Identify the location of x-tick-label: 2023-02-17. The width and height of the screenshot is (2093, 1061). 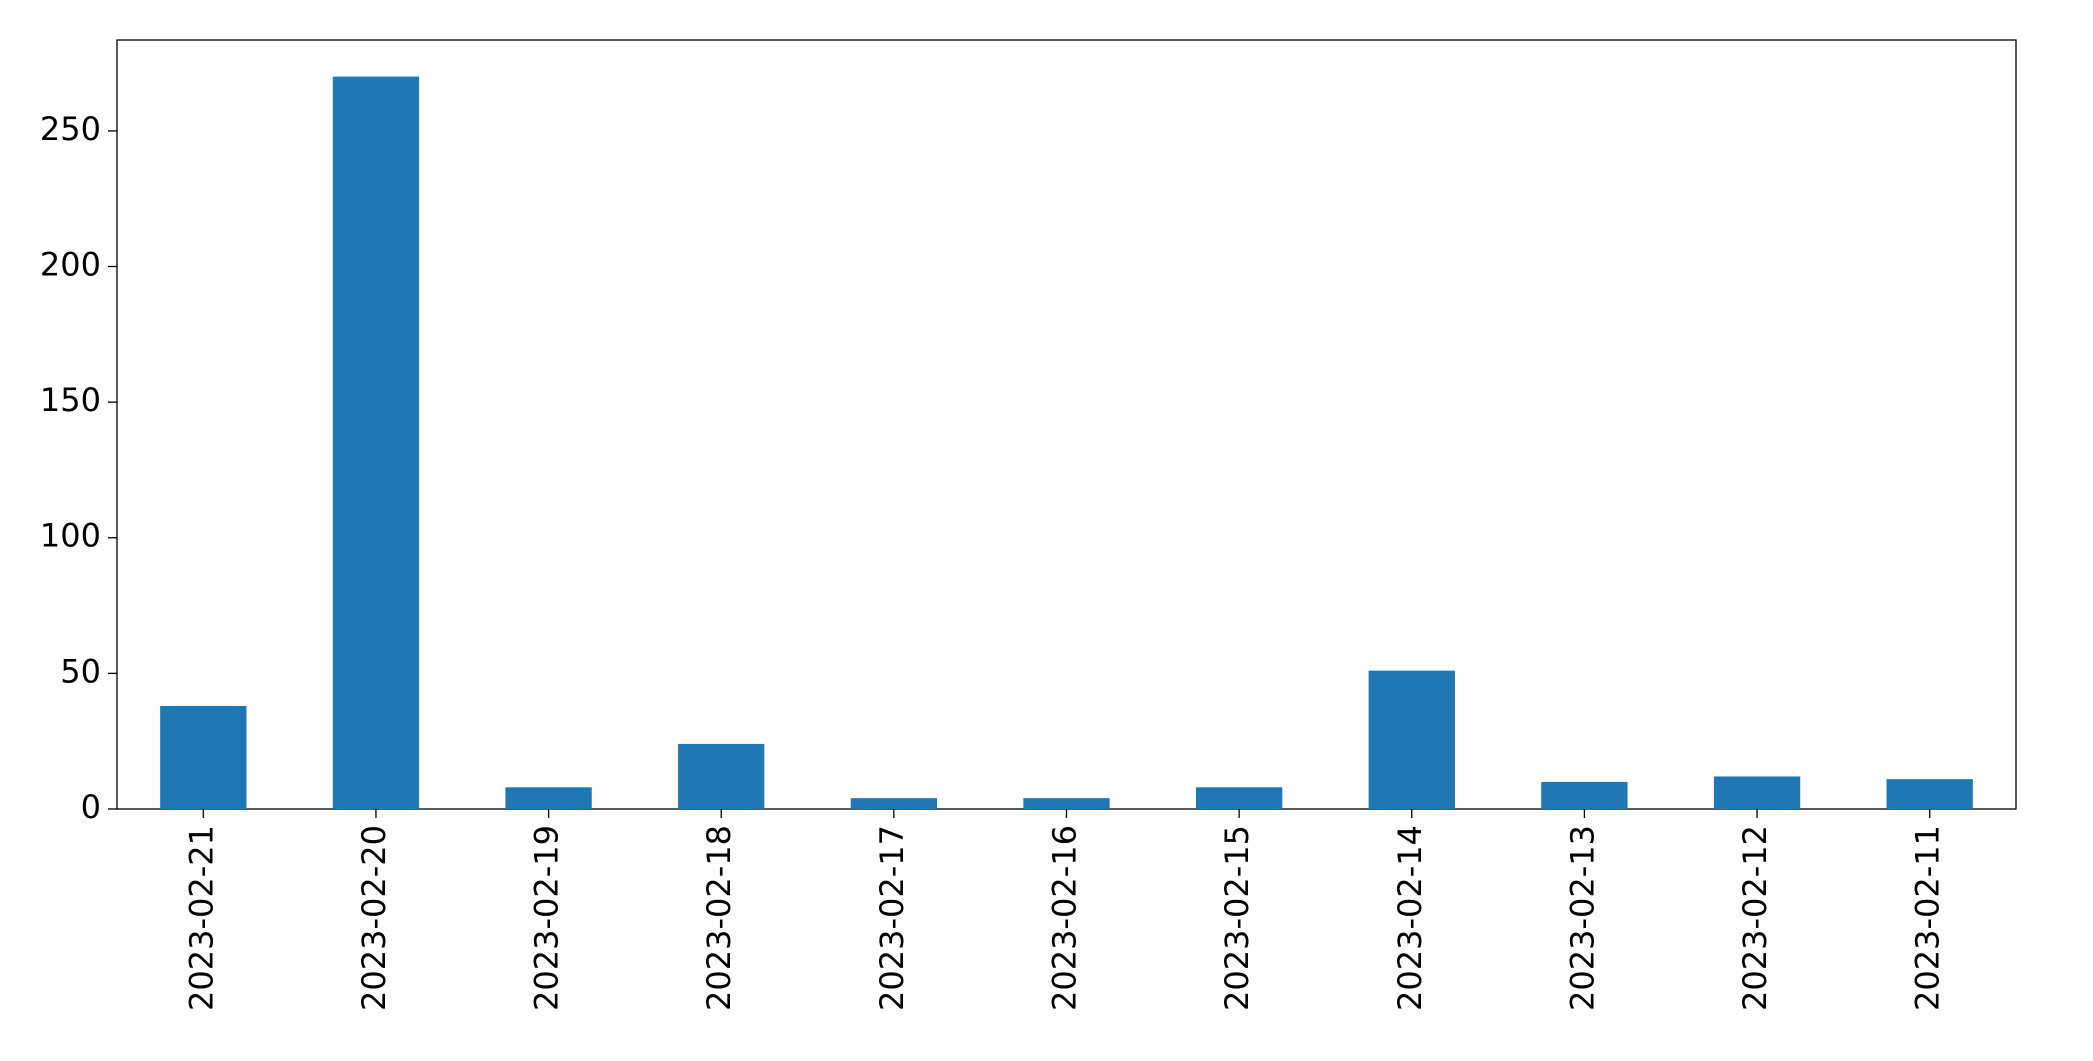
(892, 918).